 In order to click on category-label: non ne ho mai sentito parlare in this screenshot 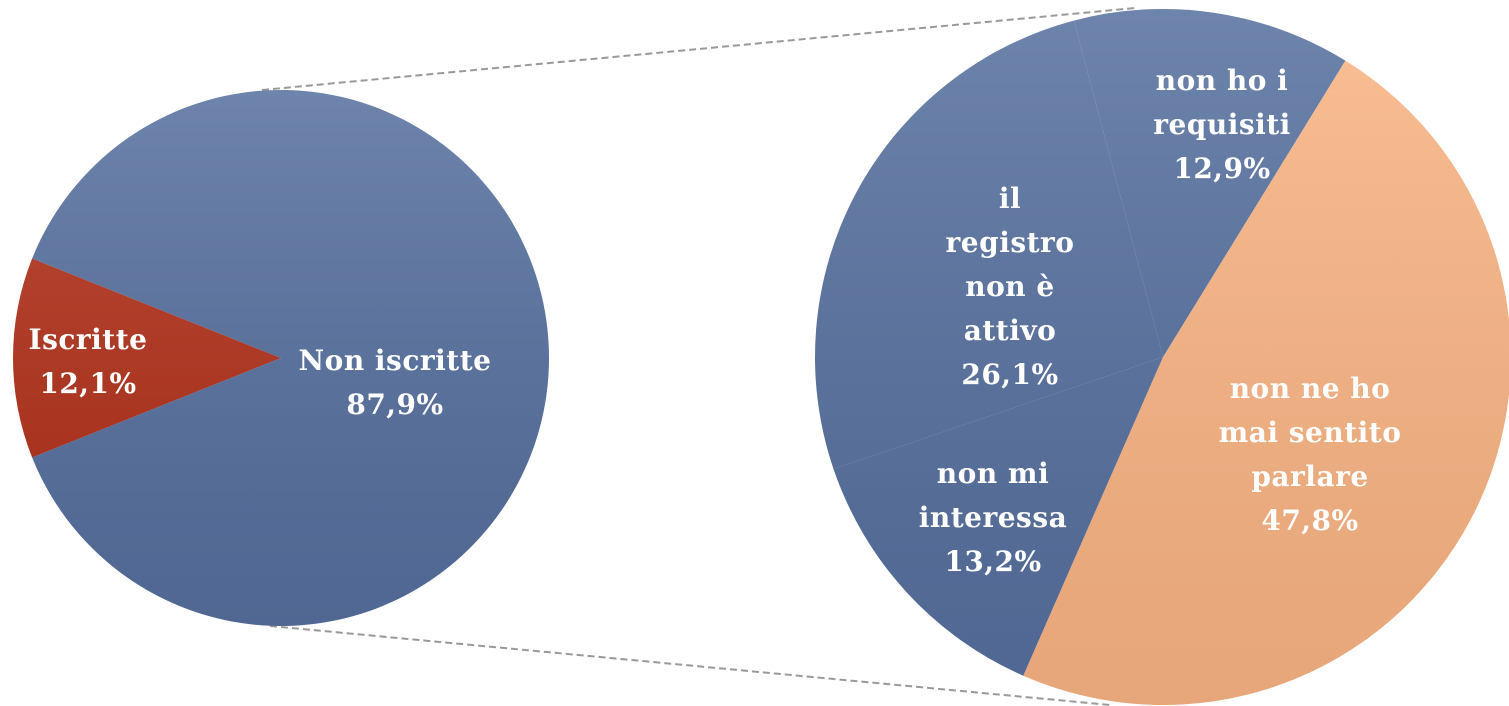, I will do `click(1310, 432)`.